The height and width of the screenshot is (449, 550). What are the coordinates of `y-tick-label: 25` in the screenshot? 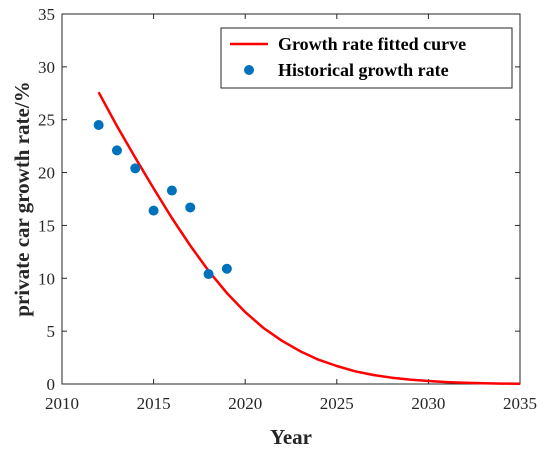 It's located at (46, 120).